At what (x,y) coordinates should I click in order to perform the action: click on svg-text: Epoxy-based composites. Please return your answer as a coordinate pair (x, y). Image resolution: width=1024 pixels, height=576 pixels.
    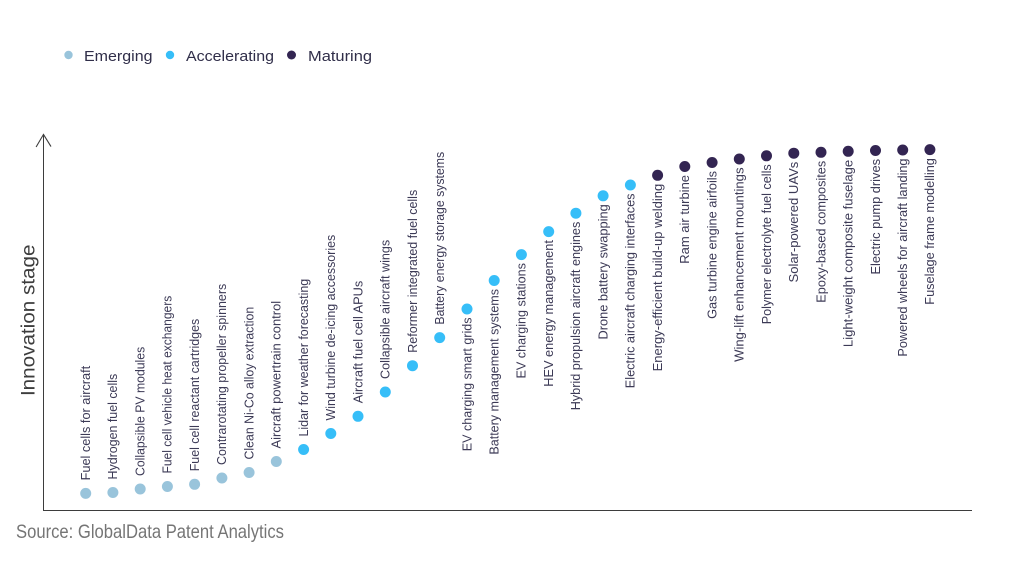
    Looking at the image, I should click on (821, 232).